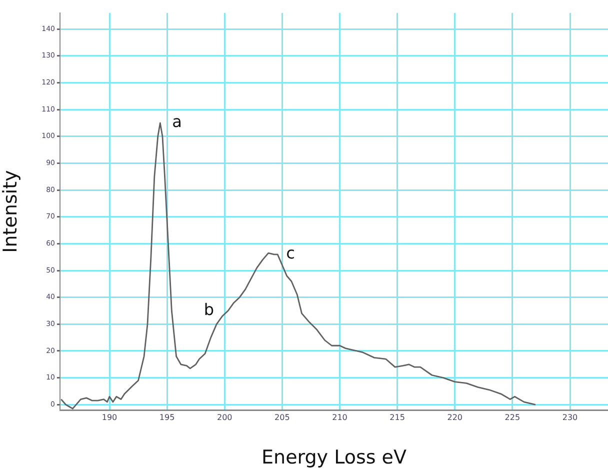 This screenshot has width=608, height=474. I want to click on x-tick-label: 190, so click(110, 417).